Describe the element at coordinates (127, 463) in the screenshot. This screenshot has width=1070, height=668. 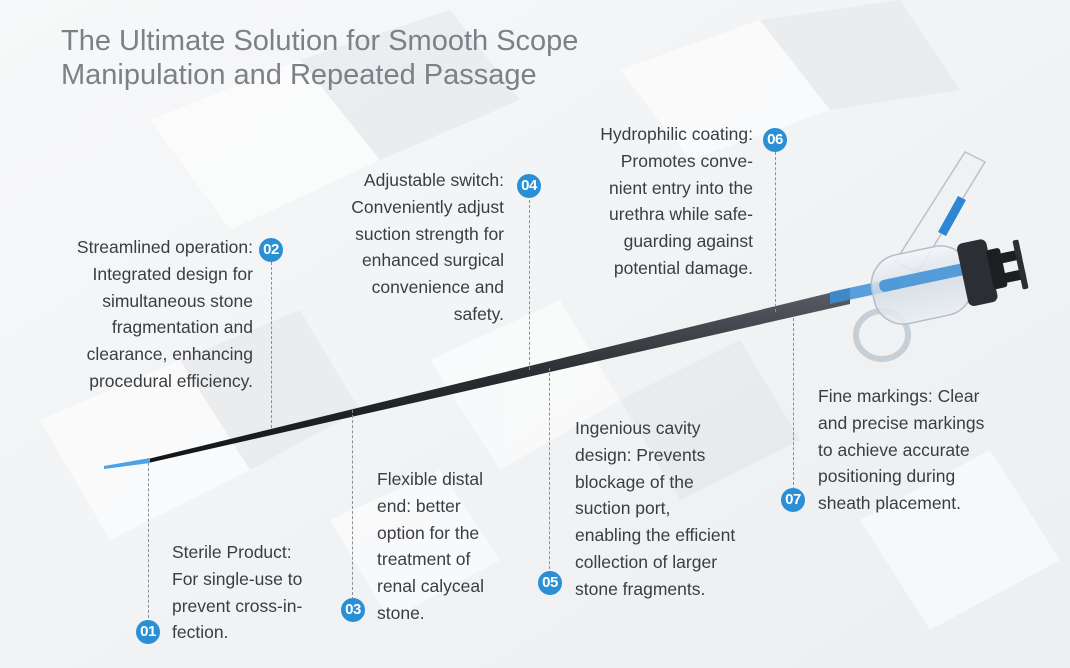
I see `sheath-tip` at that location.